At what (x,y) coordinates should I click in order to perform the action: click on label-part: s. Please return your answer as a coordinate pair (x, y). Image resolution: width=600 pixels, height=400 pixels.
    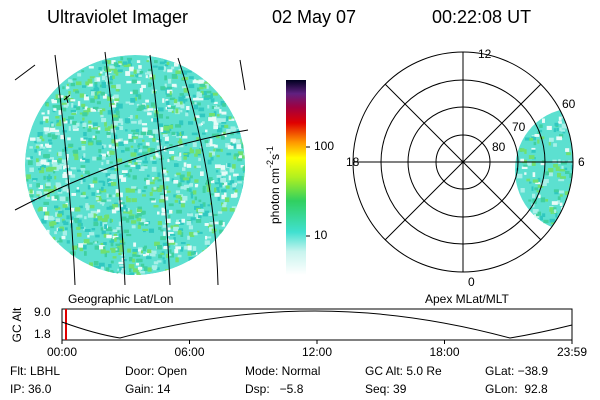
    Looking at the image, I should click on (275, 157).